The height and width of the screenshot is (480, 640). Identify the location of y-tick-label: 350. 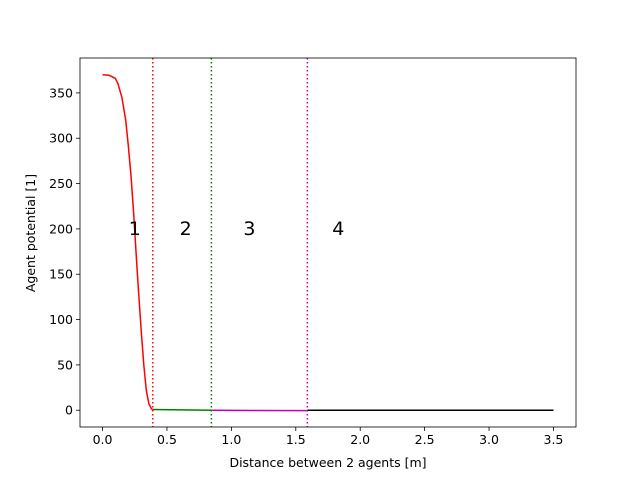
(61, 92).